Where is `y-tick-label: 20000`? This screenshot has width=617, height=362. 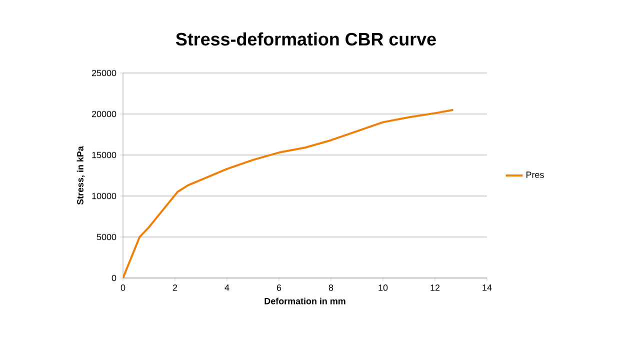
y-tick-label: 20000 is located at coordinates (104, 114).